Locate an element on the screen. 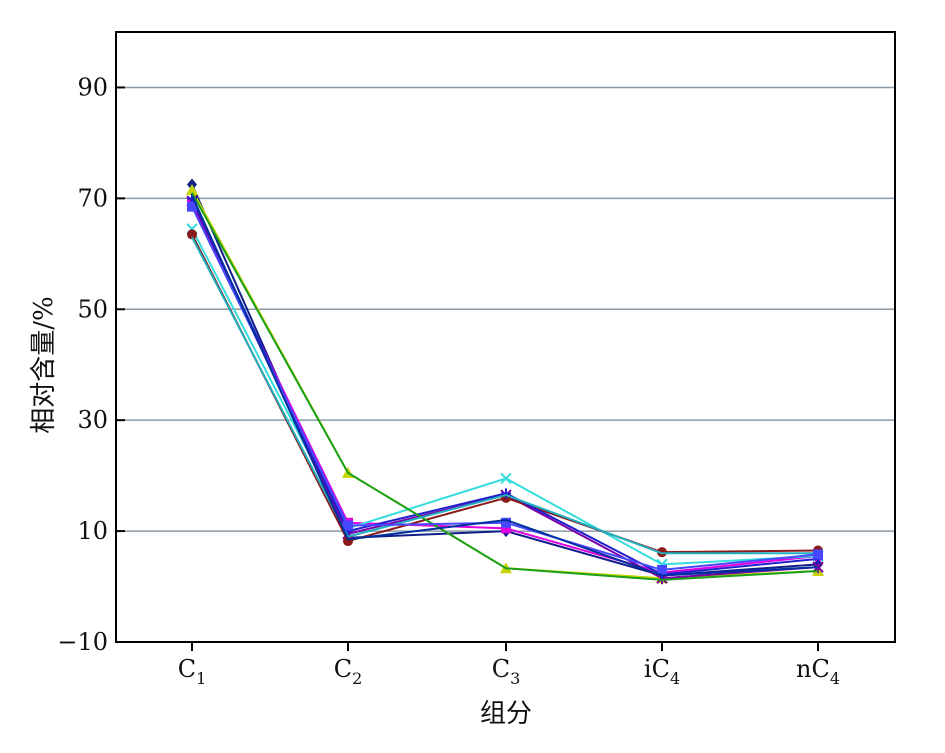  x-tick-label: iC4 is located at coordinates (662, 671).